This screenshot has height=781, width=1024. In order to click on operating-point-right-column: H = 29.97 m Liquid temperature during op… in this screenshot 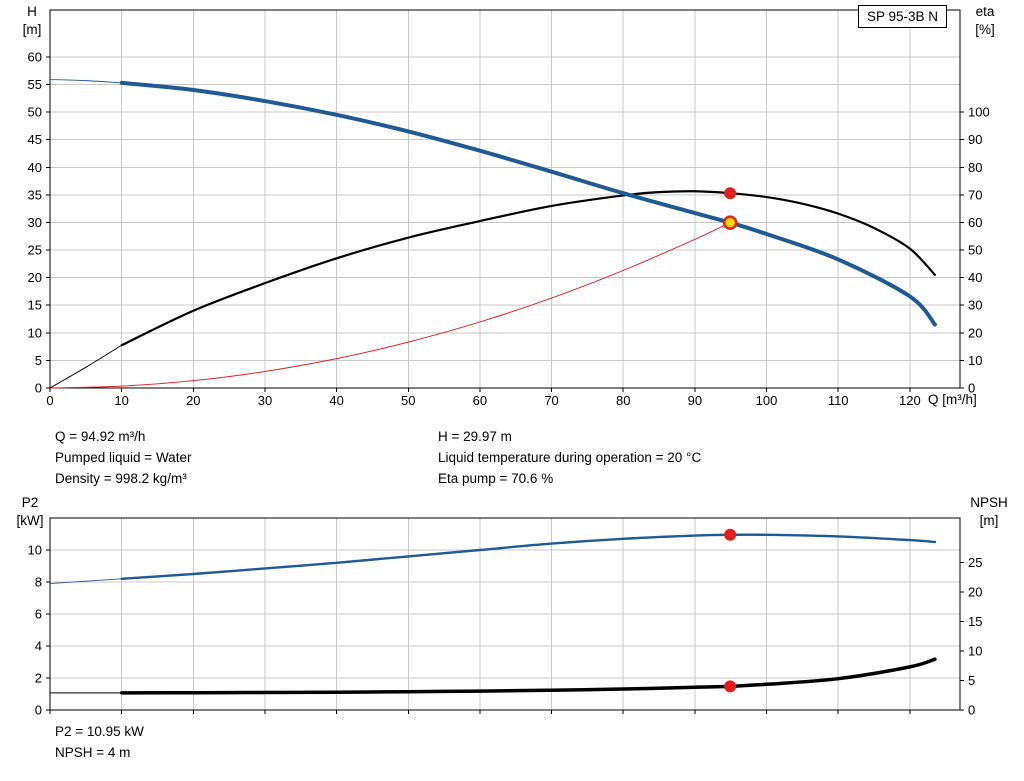, I will do `click(569, 457)`.